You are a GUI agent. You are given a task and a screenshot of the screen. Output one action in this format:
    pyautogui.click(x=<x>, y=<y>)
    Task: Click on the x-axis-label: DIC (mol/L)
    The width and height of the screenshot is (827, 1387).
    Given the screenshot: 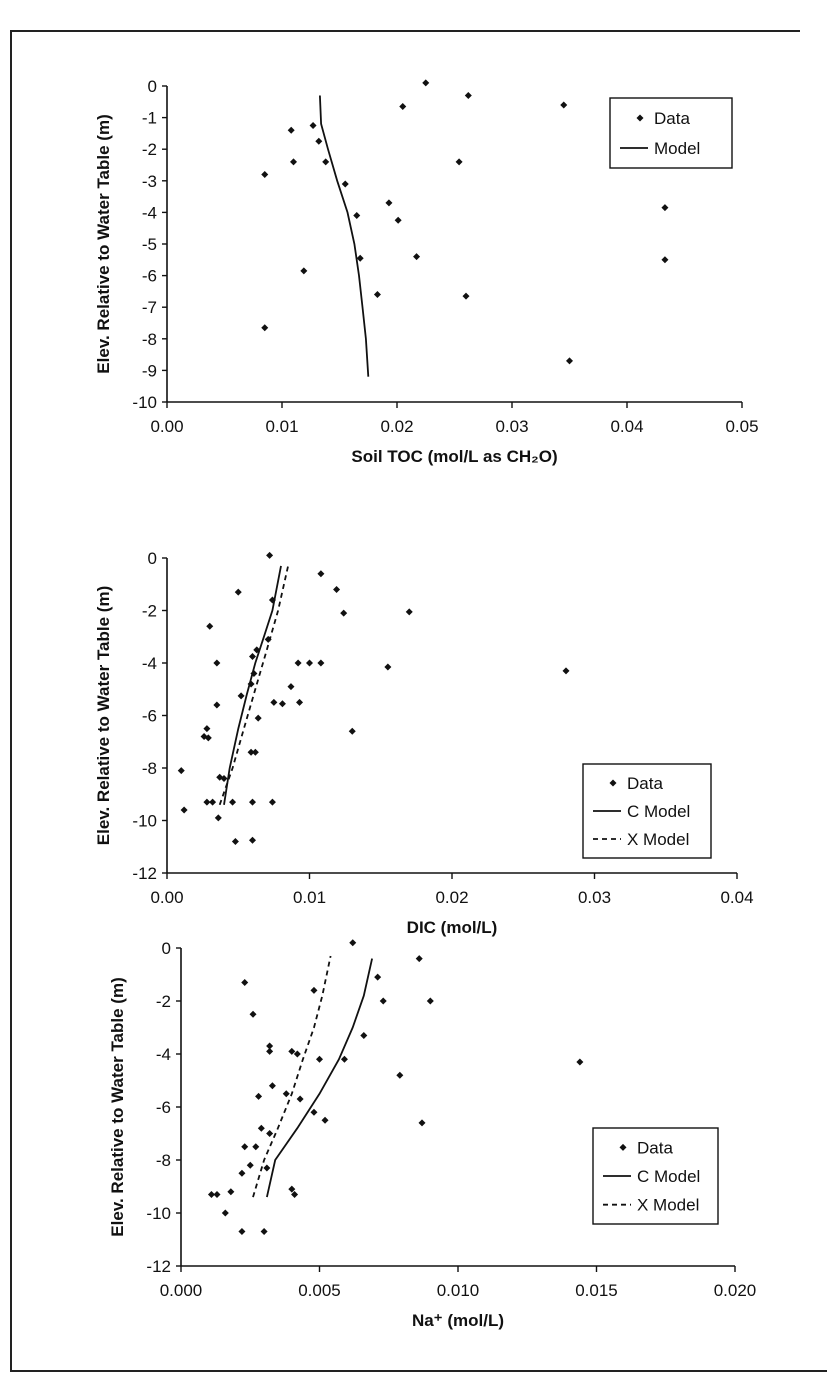 What is the action you would take?
    pyautogui.click(x=452, y=927)
    